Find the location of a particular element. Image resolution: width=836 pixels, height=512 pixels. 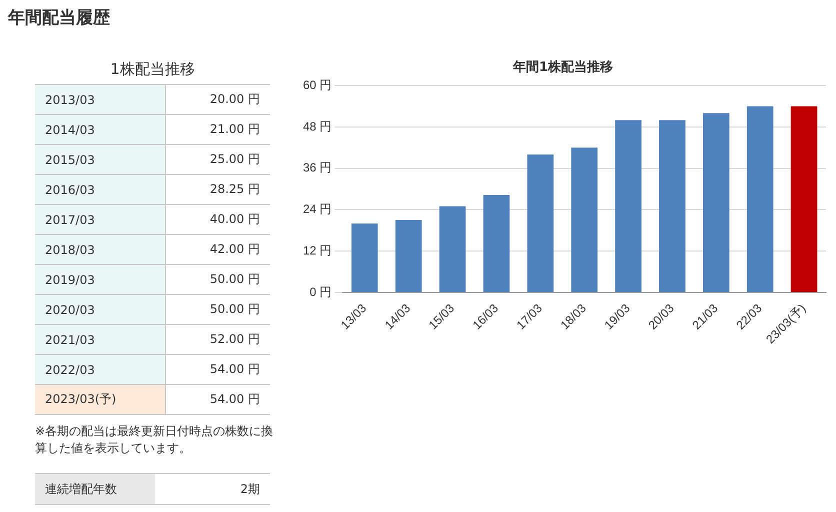

text: 42.00 円 is located at coordinates (218, 249).